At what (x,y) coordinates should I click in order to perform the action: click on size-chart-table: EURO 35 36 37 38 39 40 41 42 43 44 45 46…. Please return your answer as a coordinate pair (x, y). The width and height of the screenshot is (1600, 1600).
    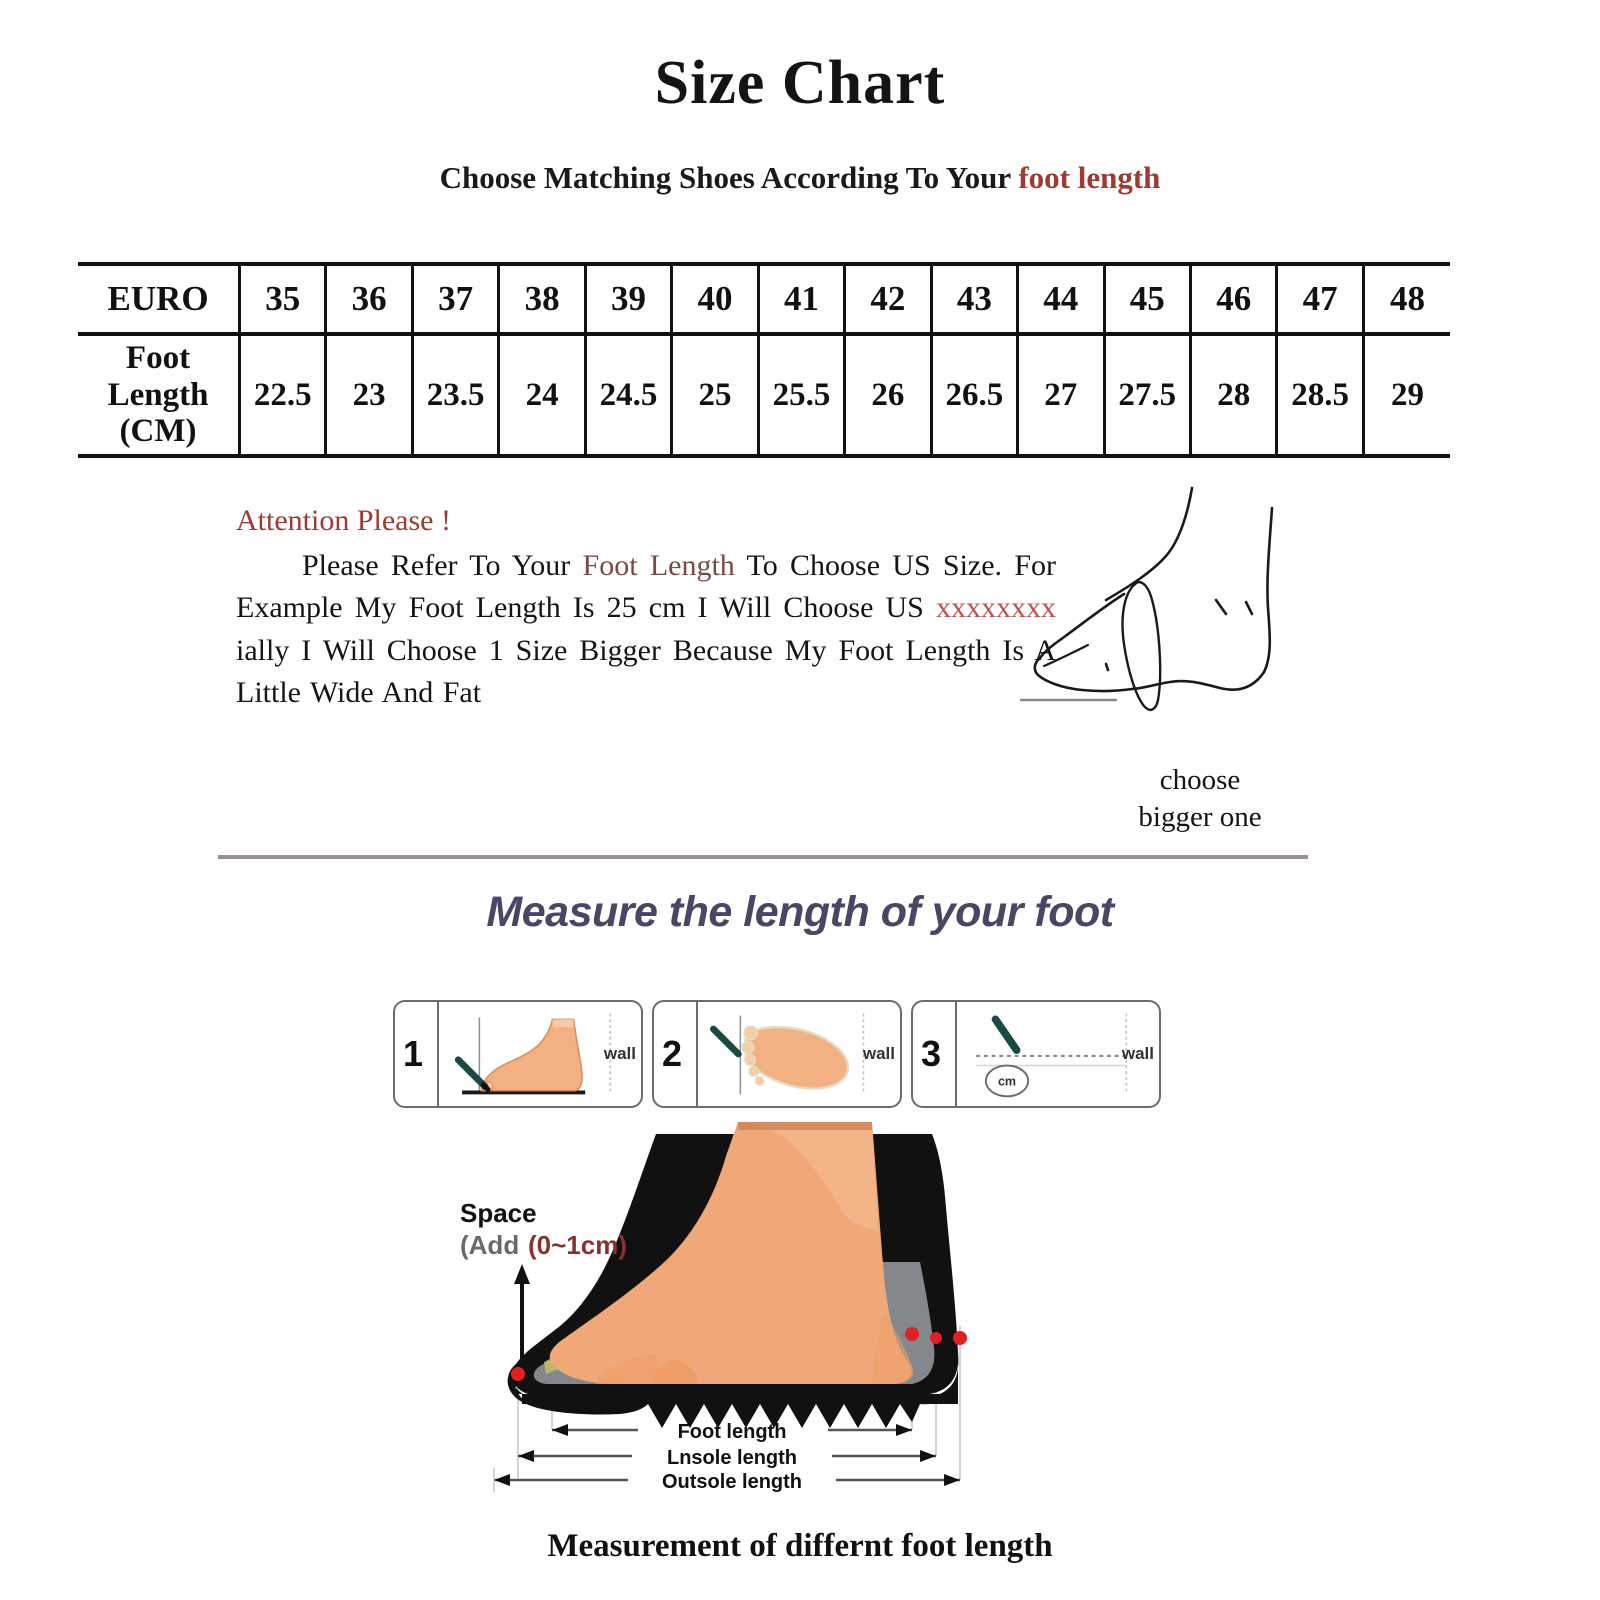
    Looking at the image, I should click on (764, 360).